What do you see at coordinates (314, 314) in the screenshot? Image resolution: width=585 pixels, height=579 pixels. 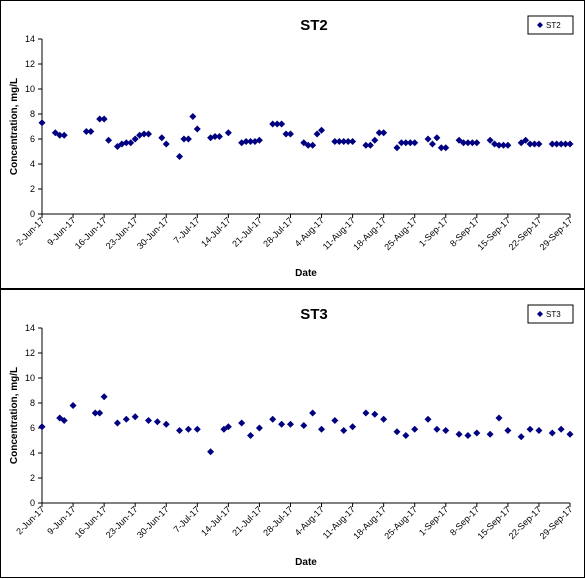 I see `chart-title: ST3` at bounding box center [314, 314].